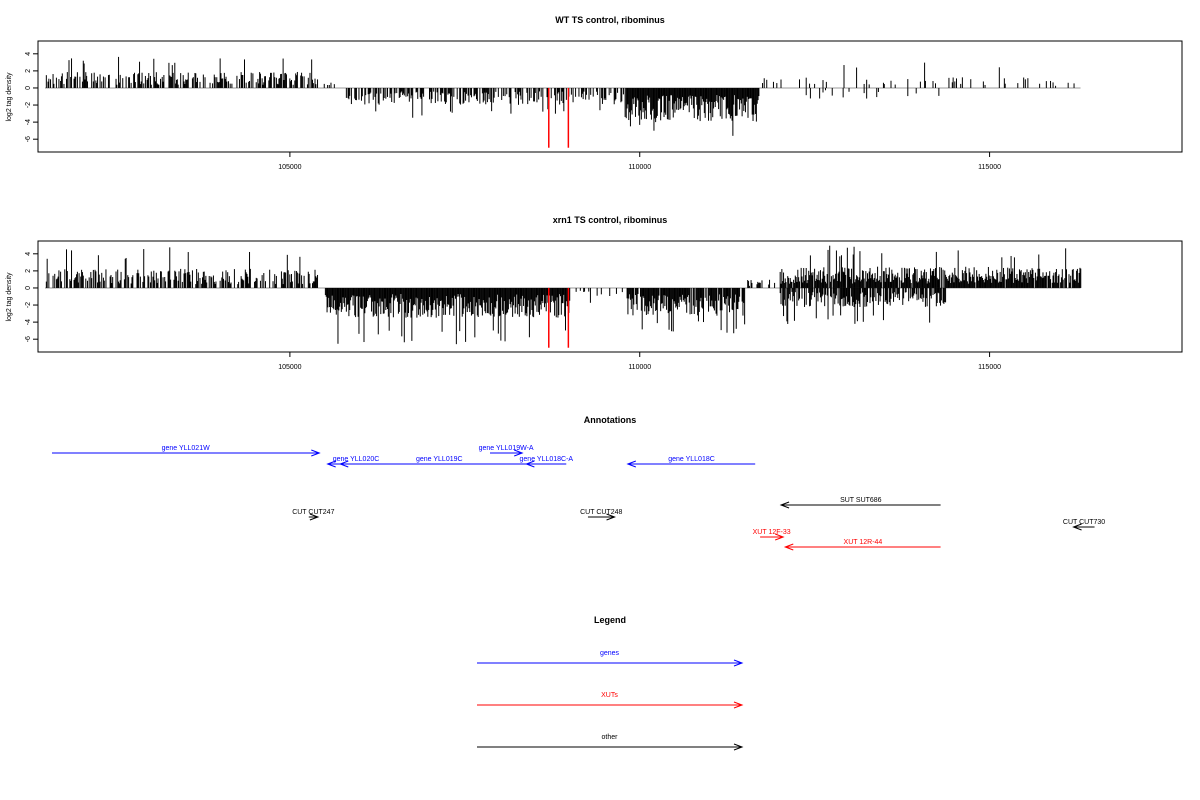 The width and height of the screenshot is (1200, 800). I want to click on legend-item: genes, so click(610, 658).